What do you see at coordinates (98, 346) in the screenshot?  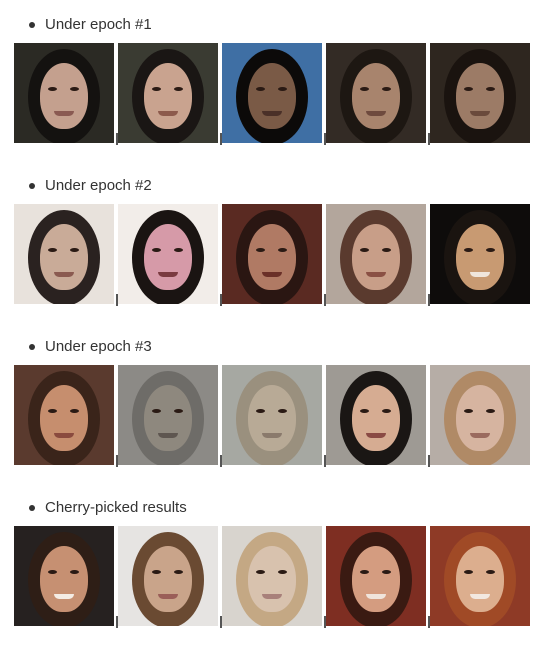 I see `section-heading-label: Under epoch #3` at bounding box center [98, 346].